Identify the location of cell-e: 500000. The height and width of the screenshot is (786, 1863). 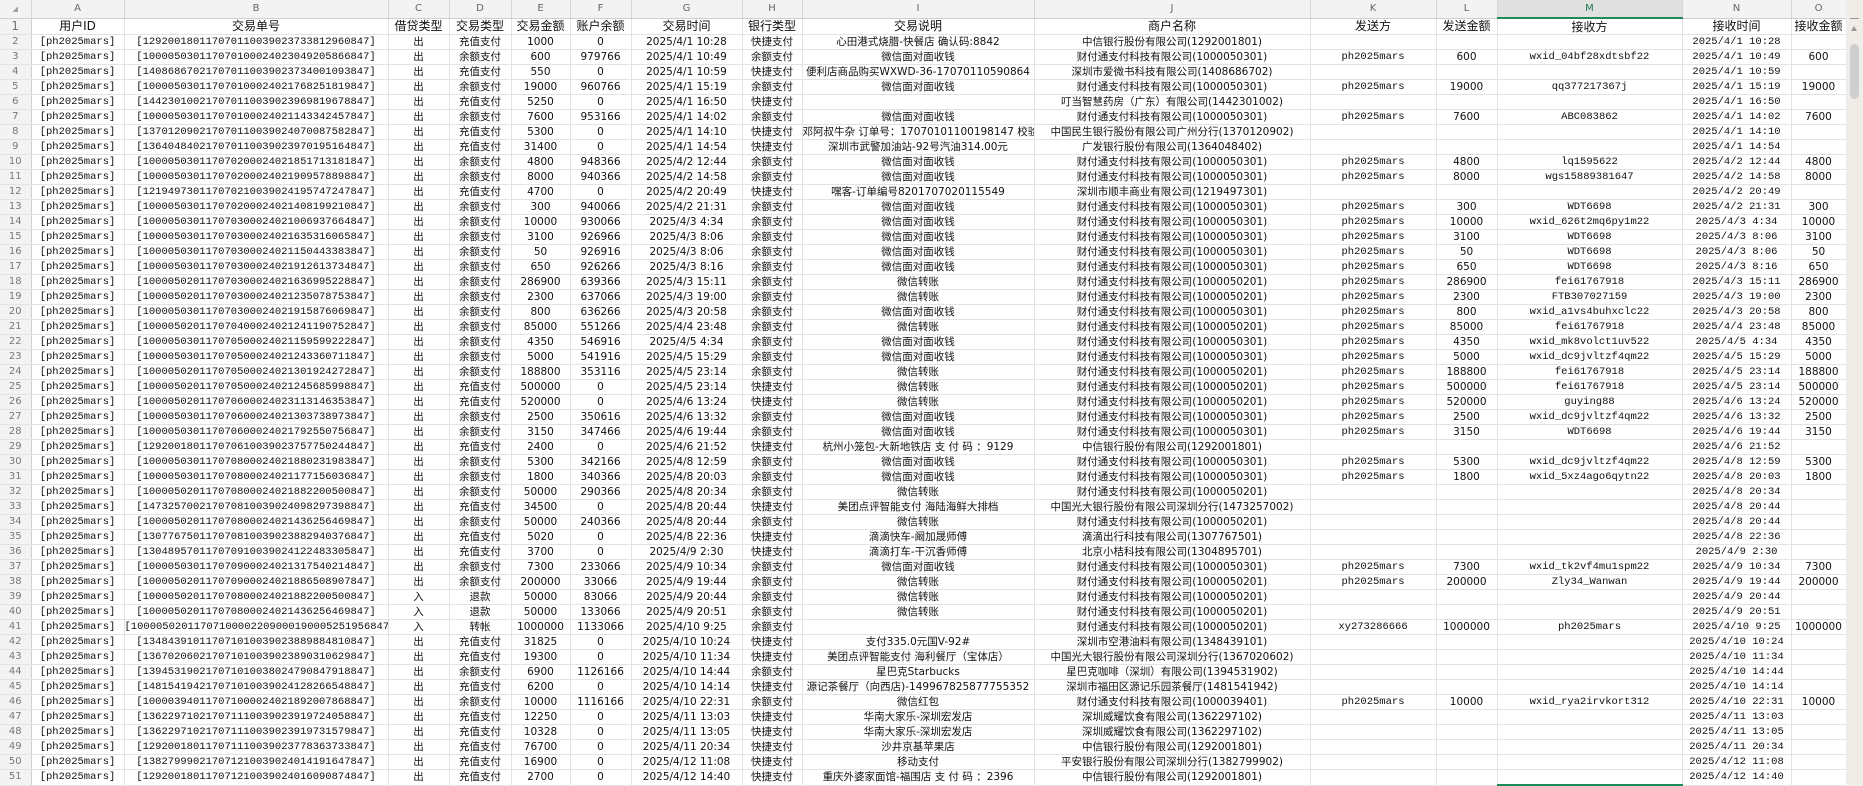
(541, 387).